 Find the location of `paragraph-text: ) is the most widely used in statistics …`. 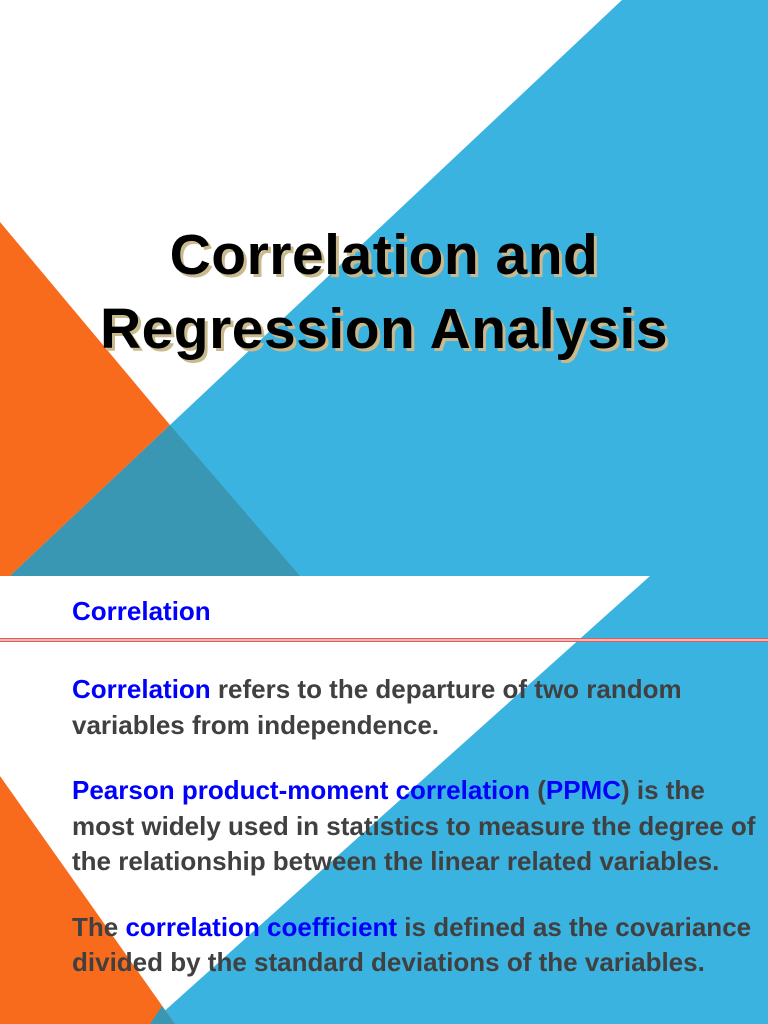

paragraph-text: ) is the most widely used in statistics … is located at coordinates (414, 825).